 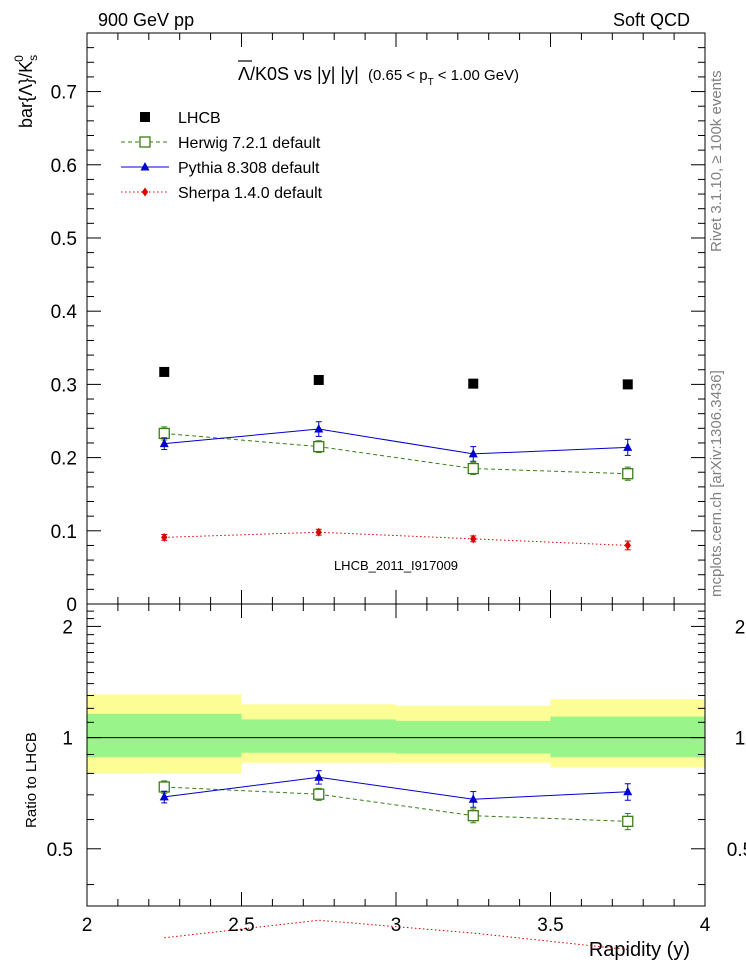 I want to click on ratio-tick-label: 0.5, so click(x=60, y=850).